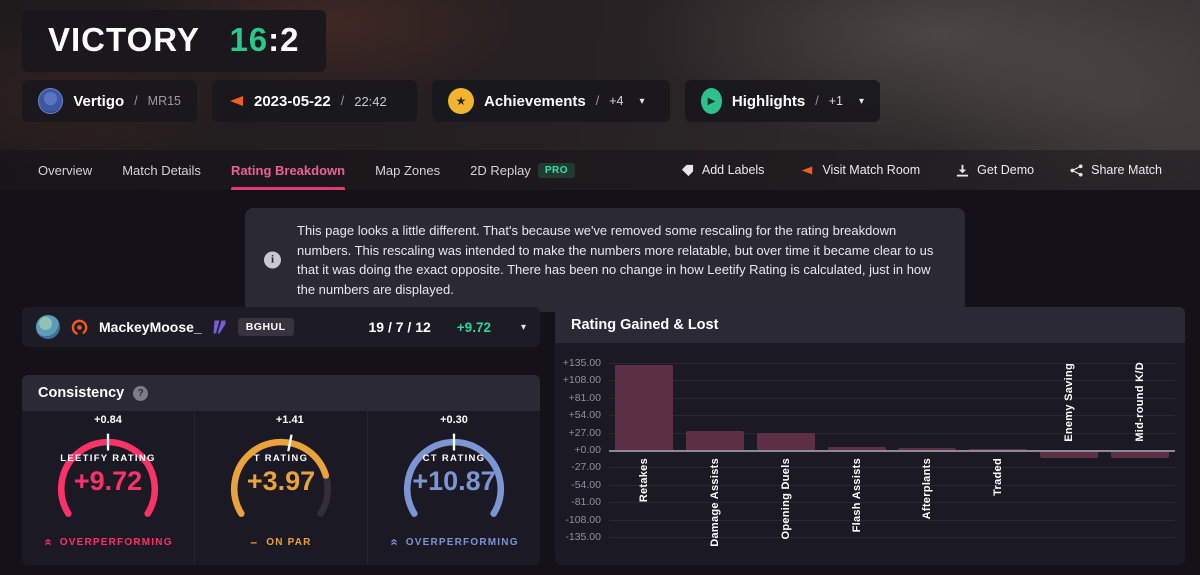  Describe the element at coordinates (1139, 402) in the screenshot. I see `bar-label: Mid-round K/D` at that location.